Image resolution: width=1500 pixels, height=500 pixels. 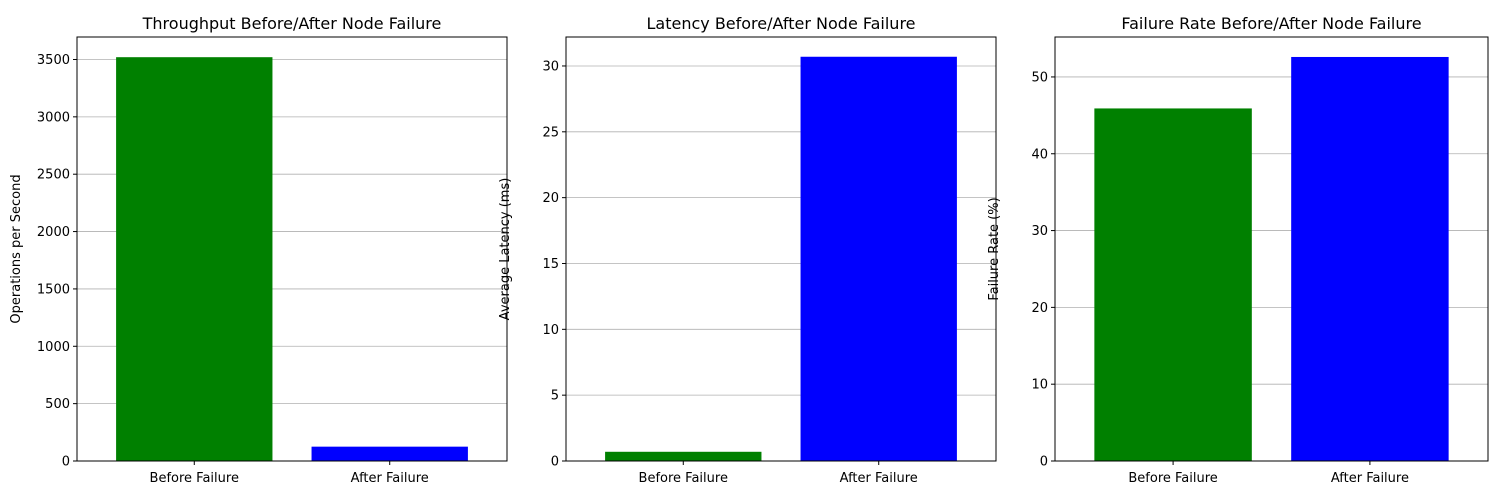 I want to click on chart-title: Failure Rate Before/After Node Failure, so click(x=1271, y=23).